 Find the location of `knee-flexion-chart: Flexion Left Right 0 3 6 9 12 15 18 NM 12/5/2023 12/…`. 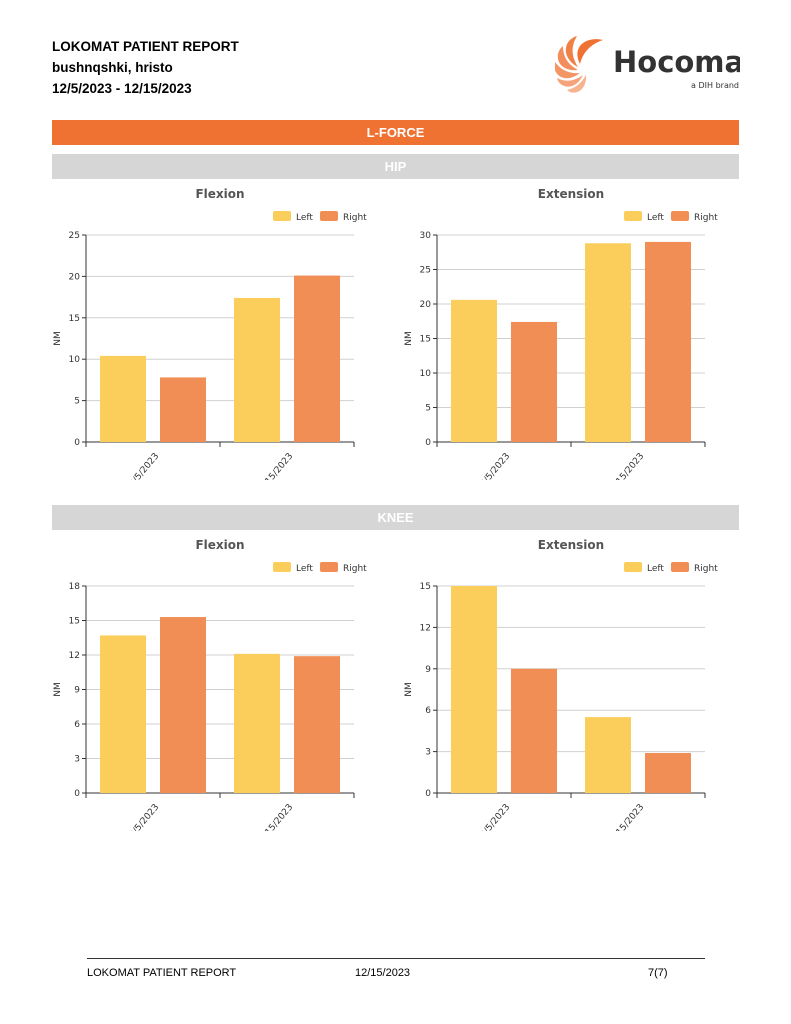

knee-flexion-chart: Flexion Left Right 0 3 6 9 12 15 18 NM 12/5/2023 12/… is located at coordinates (220, 681).